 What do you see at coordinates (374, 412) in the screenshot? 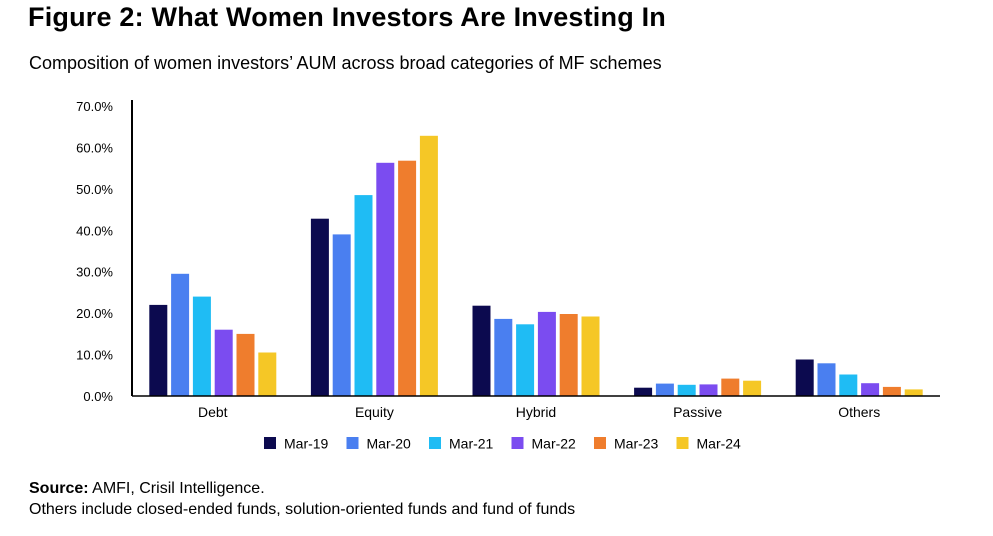
I see `x-category-label: Equity` at bounding box center [374, 412].